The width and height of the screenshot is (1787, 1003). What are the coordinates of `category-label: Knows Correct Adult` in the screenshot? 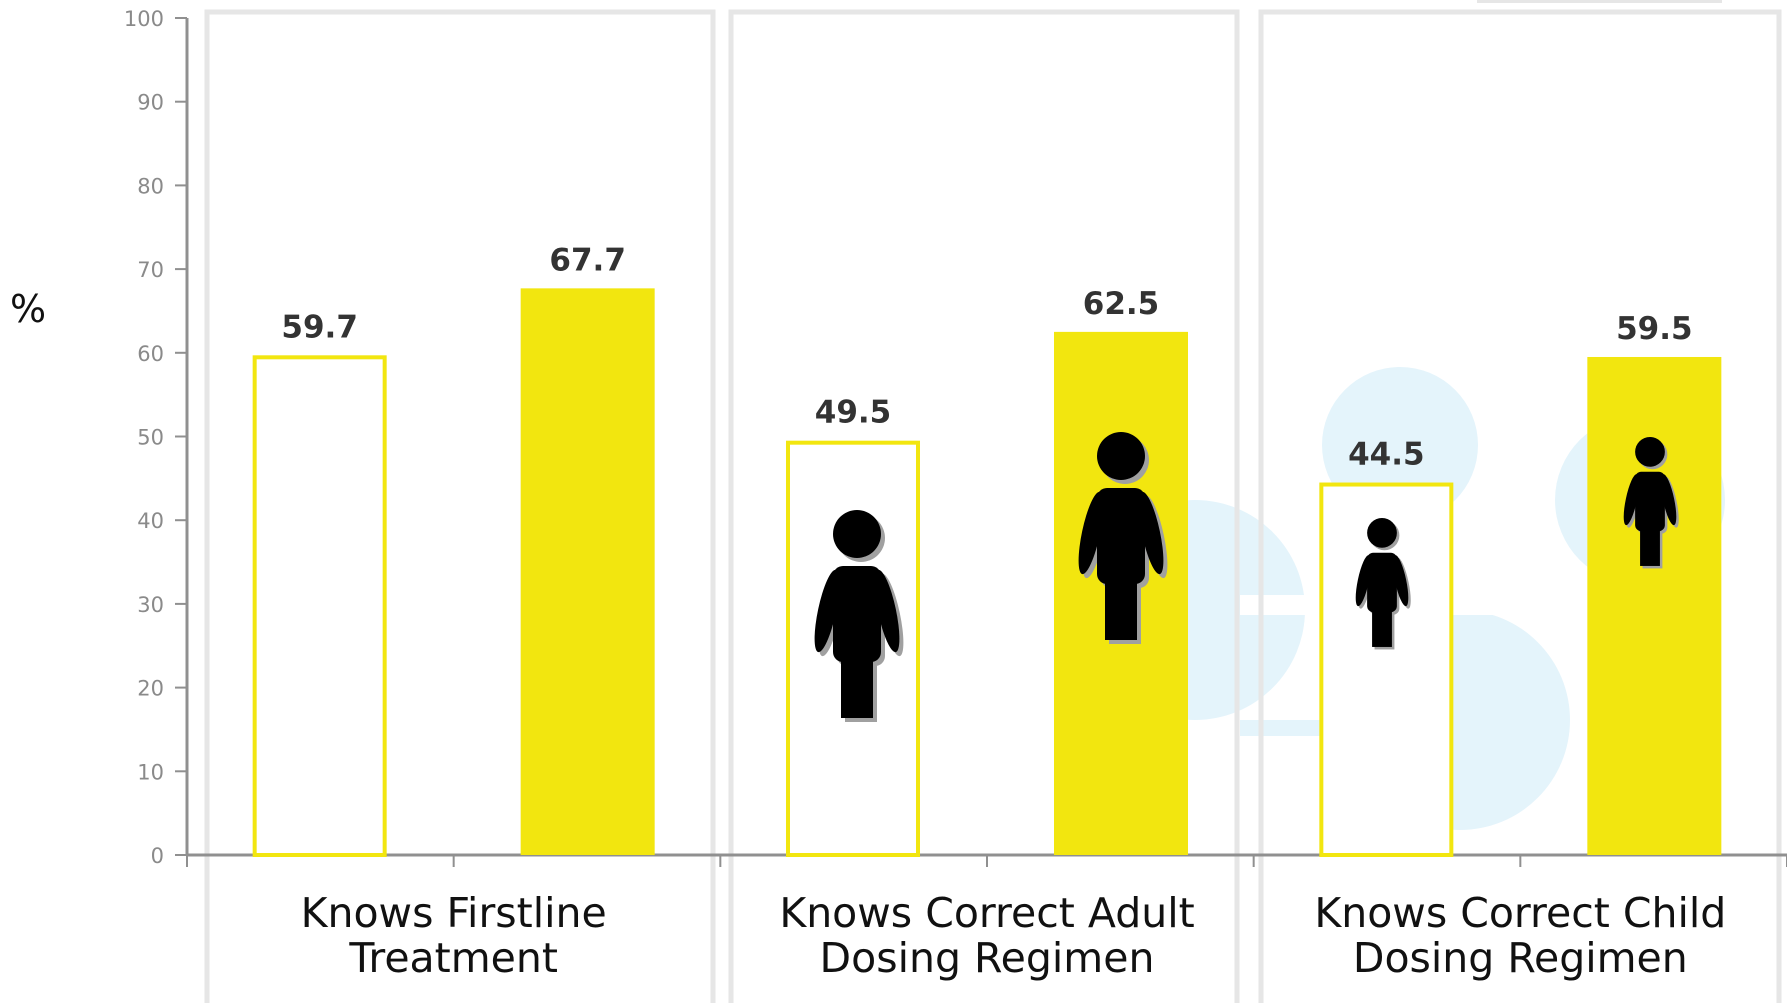 It's located at (986, 913).